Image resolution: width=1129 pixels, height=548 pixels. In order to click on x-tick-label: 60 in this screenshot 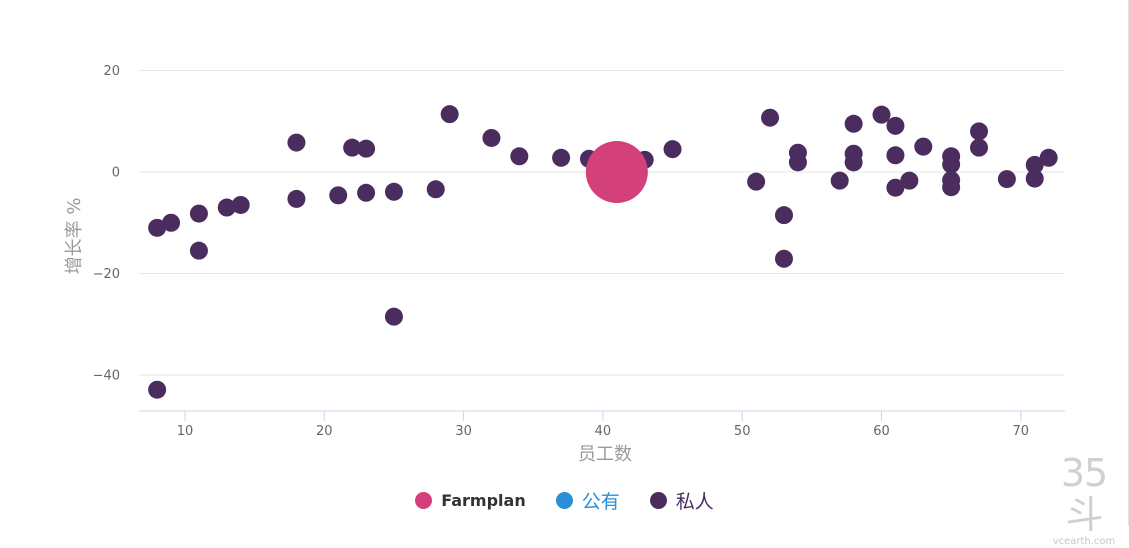, I will do `click(881, 431)`.